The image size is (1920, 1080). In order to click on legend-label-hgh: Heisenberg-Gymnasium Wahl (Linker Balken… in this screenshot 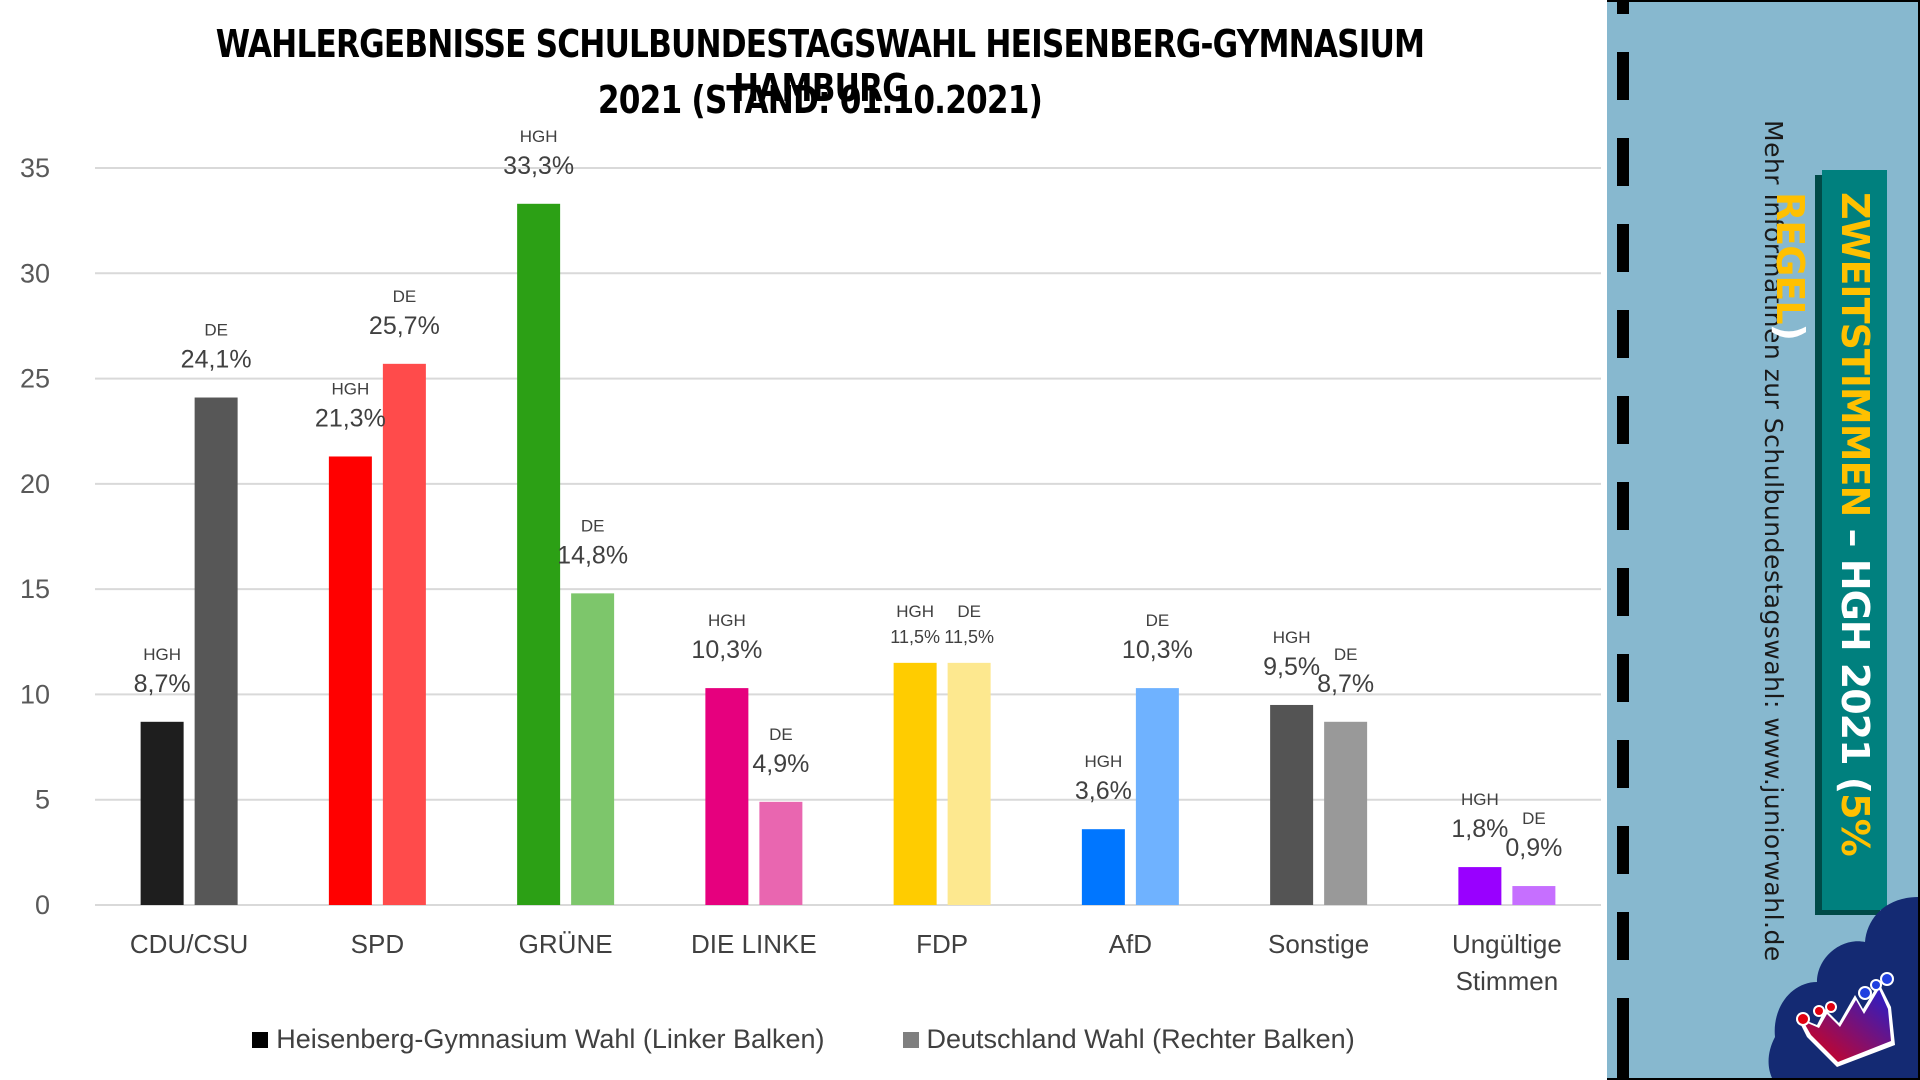, I will do `click(550, 1039)`.